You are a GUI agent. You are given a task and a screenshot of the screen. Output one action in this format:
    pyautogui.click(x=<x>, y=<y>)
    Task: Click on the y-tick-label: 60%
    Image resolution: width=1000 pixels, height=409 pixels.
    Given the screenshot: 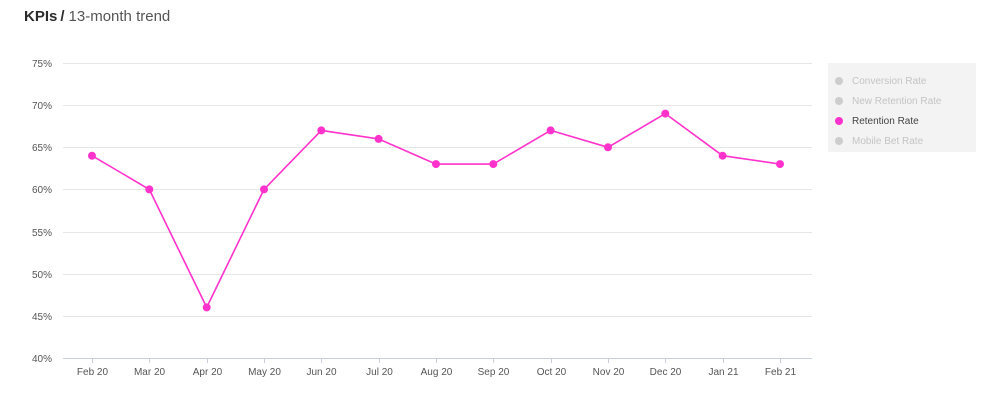 What is the action you would take?
    pyautogui.click(x=42, y=190)
    